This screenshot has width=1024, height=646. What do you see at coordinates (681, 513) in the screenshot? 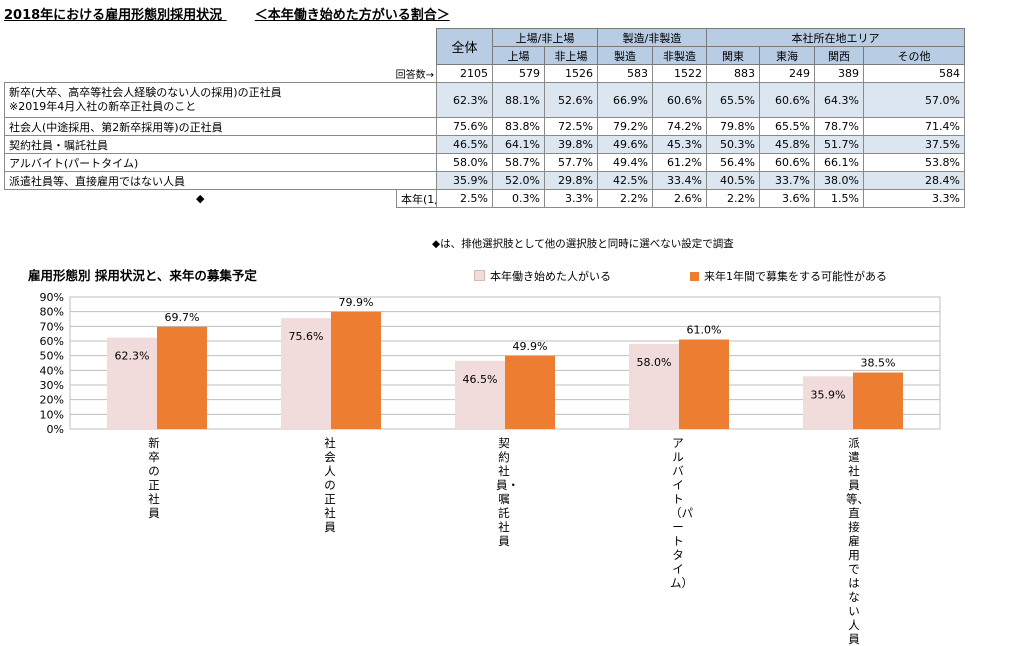
I see `category-label: アルバイト（パートタイム）` at bounding box center [681, 513].